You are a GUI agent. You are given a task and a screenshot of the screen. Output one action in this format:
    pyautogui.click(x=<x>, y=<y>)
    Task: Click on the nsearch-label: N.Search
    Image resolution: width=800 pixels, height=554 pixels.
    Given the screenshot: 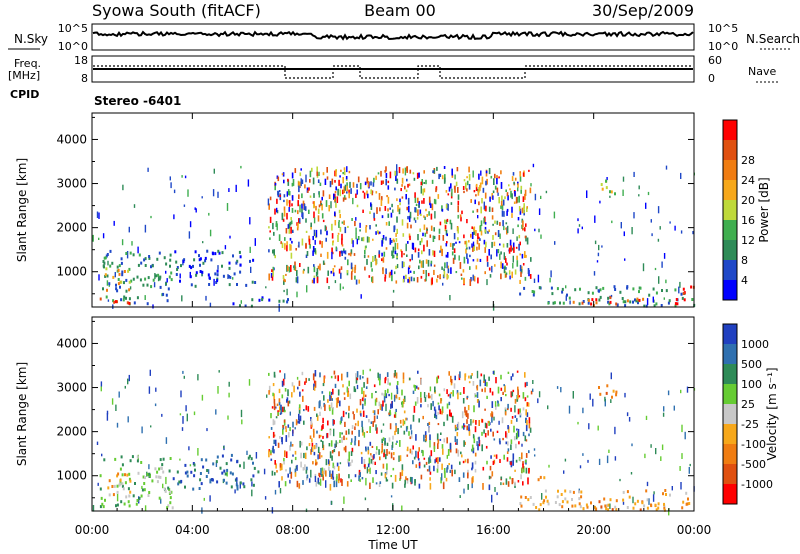 What is the action you would take?
    pyautogui.click(x=773, y=39)
    